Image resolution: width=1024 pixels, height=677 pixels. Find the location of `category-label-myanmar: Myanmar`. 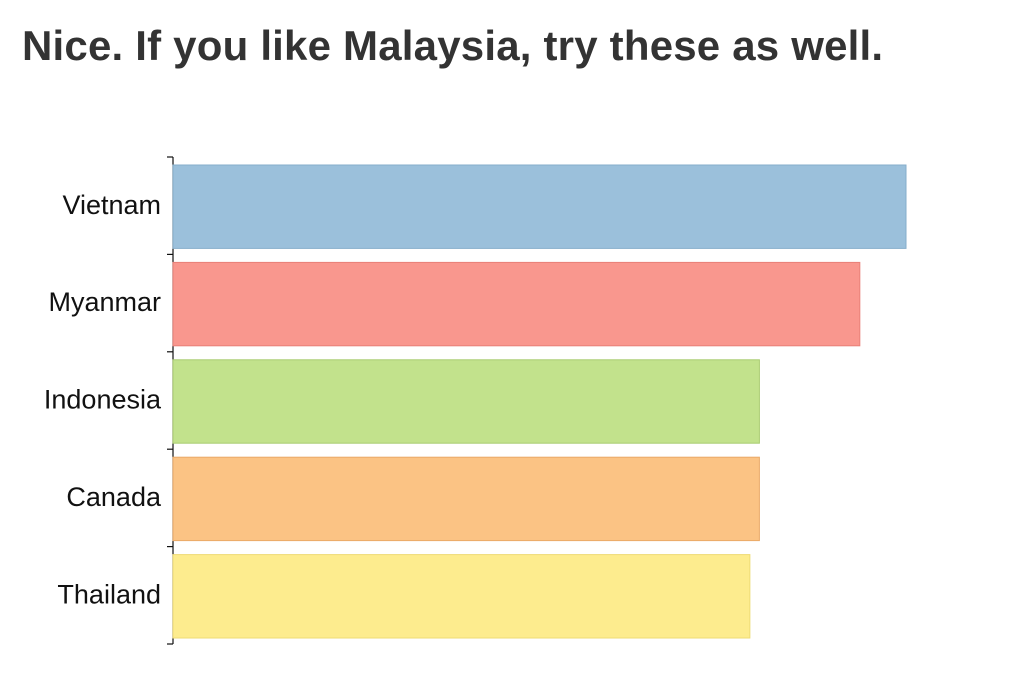

category-label-myanmar: Myanmar is located at coordinates (104, 302).